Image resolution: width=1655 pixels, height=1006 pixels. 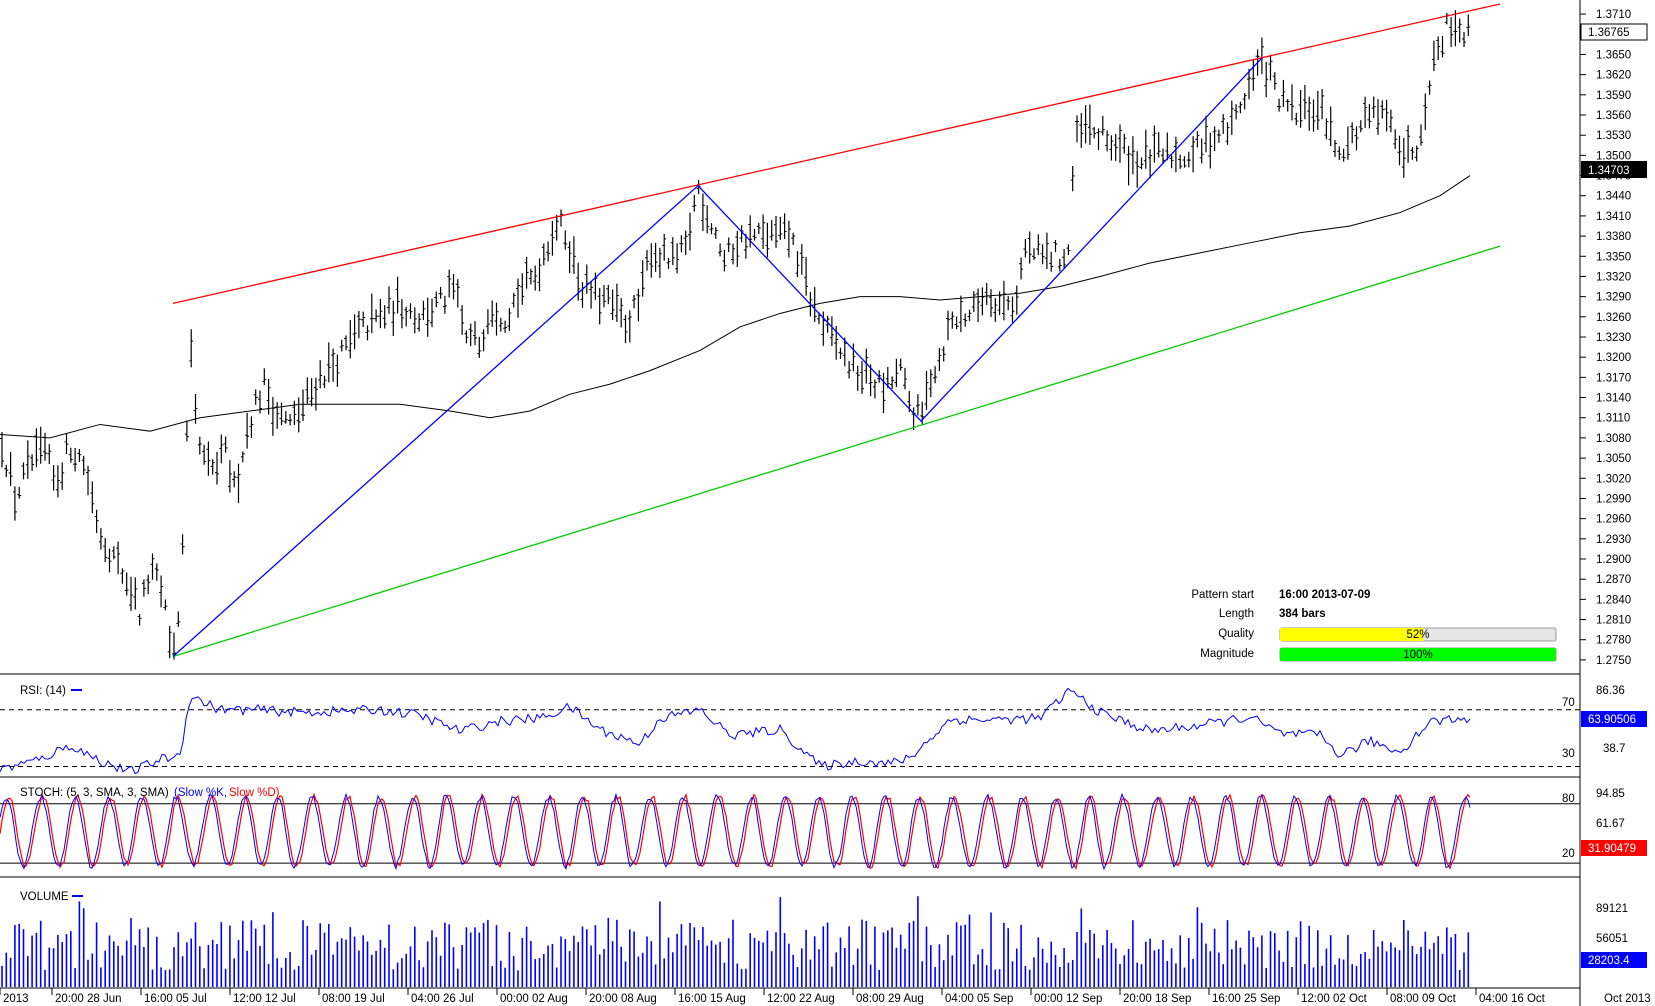 I want to click on magnitude-bar-fill, so click(x=1418, y=654).